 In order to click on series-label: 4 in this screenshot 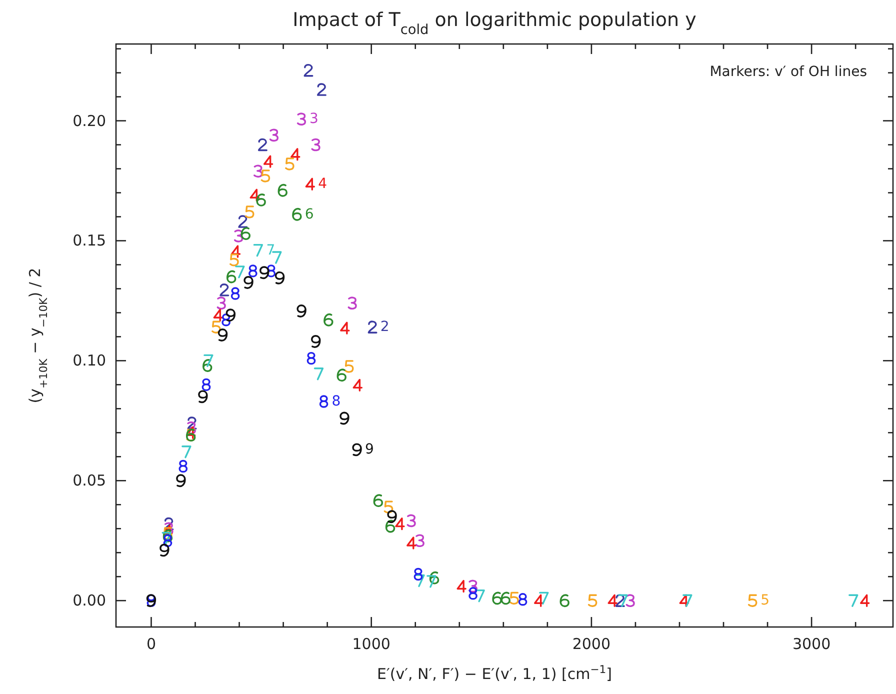, I will do `click(323, 184)`.